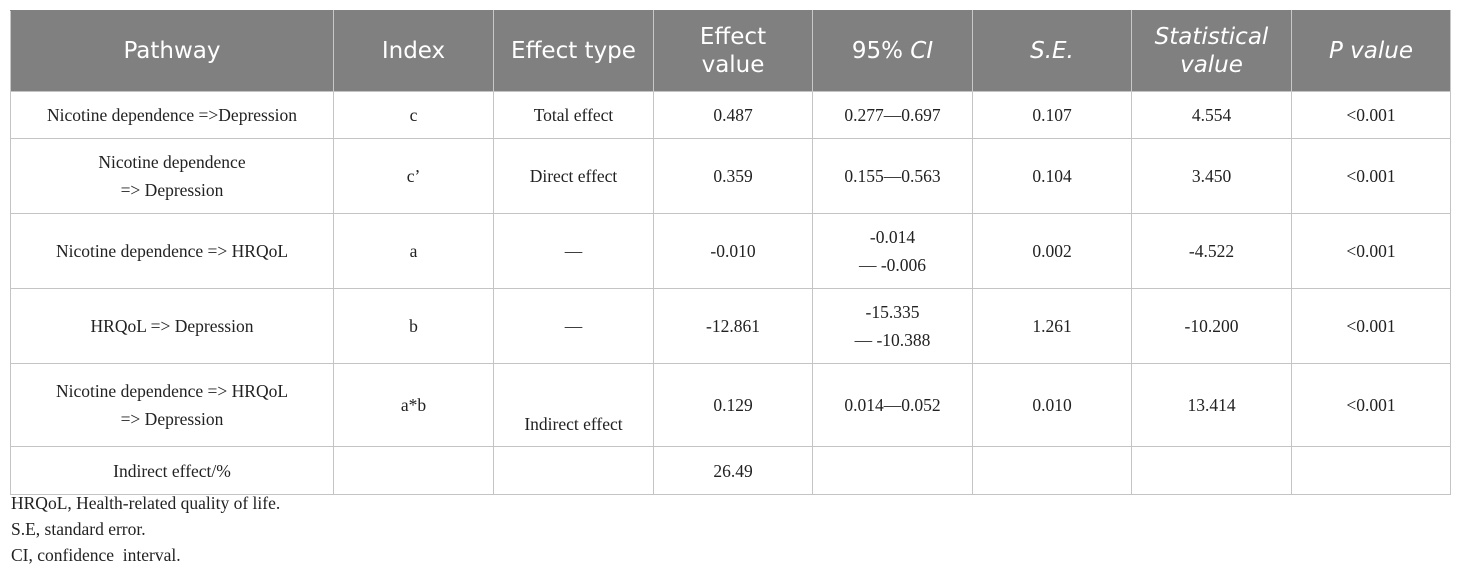 The image size is (1460, 573). Describe the element at coordinates (733, 326) in the screenshot. I see `cell-effect-value: -12.861` at that location.